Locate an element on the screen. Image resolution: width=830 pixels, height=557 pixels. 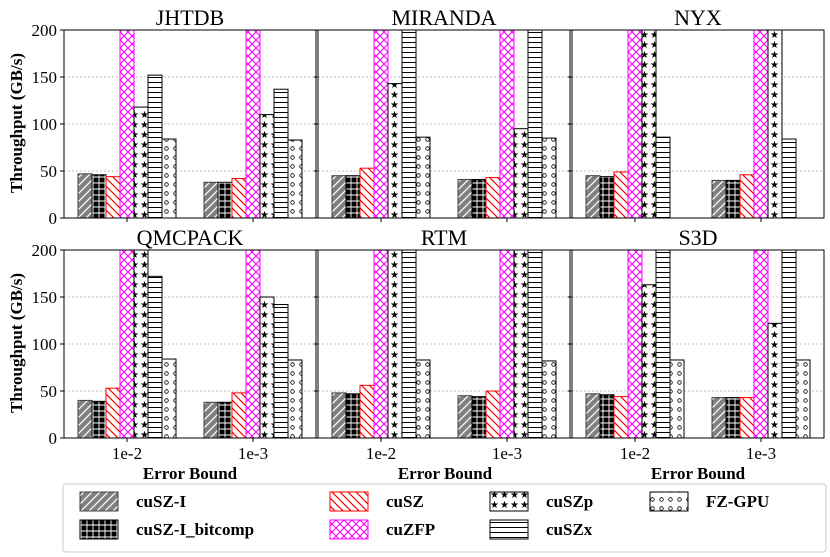
x-axis-label-1: Error Bound is located at coordinates (190, 473).